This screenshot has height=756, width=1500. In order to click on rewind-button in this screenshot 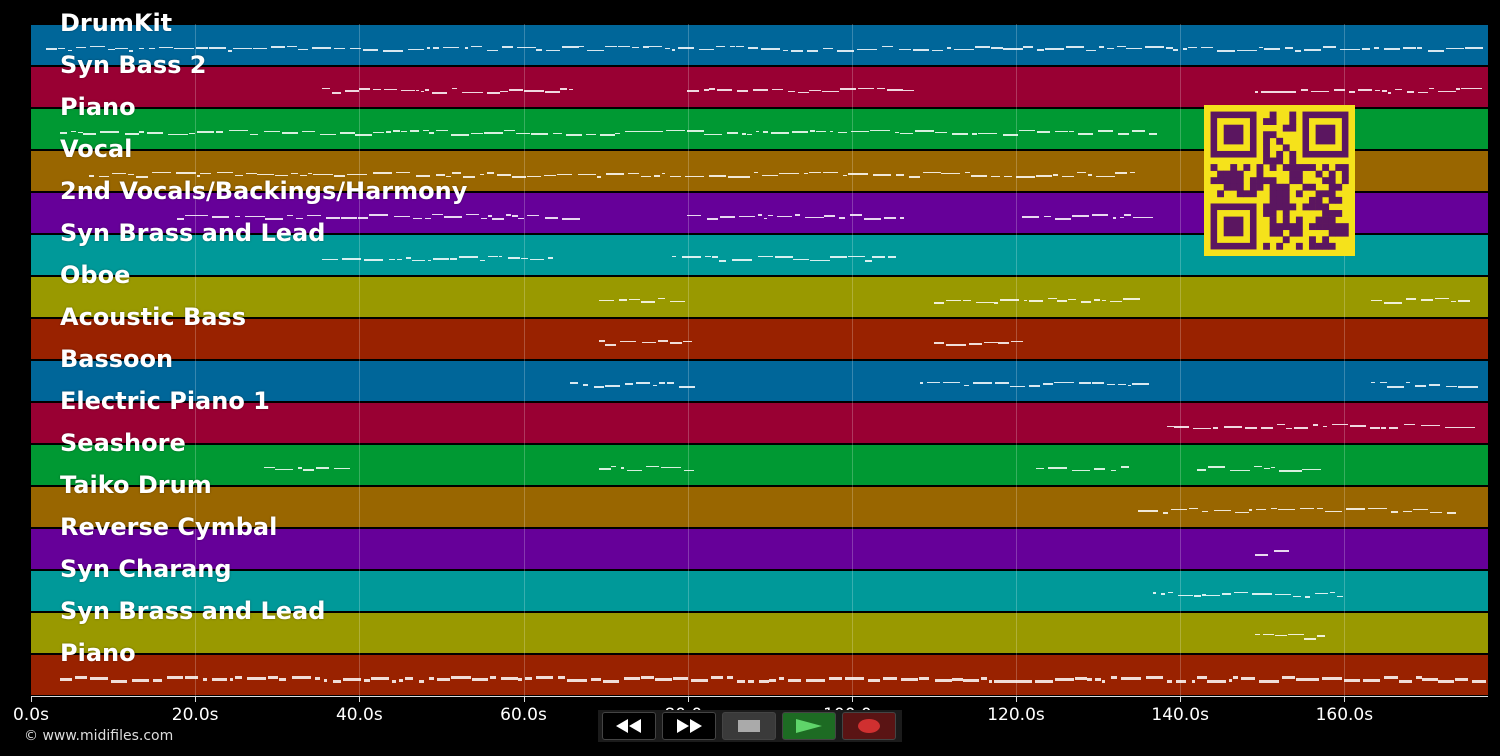, I will do `click(629, 726)`.